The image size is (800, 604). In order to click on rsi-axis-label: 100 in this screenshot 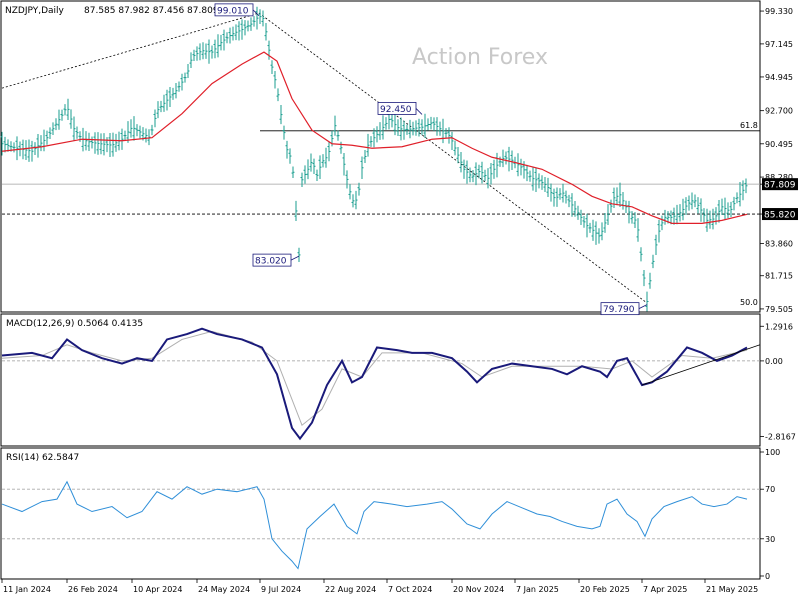, I will do `click(772, 452)`.